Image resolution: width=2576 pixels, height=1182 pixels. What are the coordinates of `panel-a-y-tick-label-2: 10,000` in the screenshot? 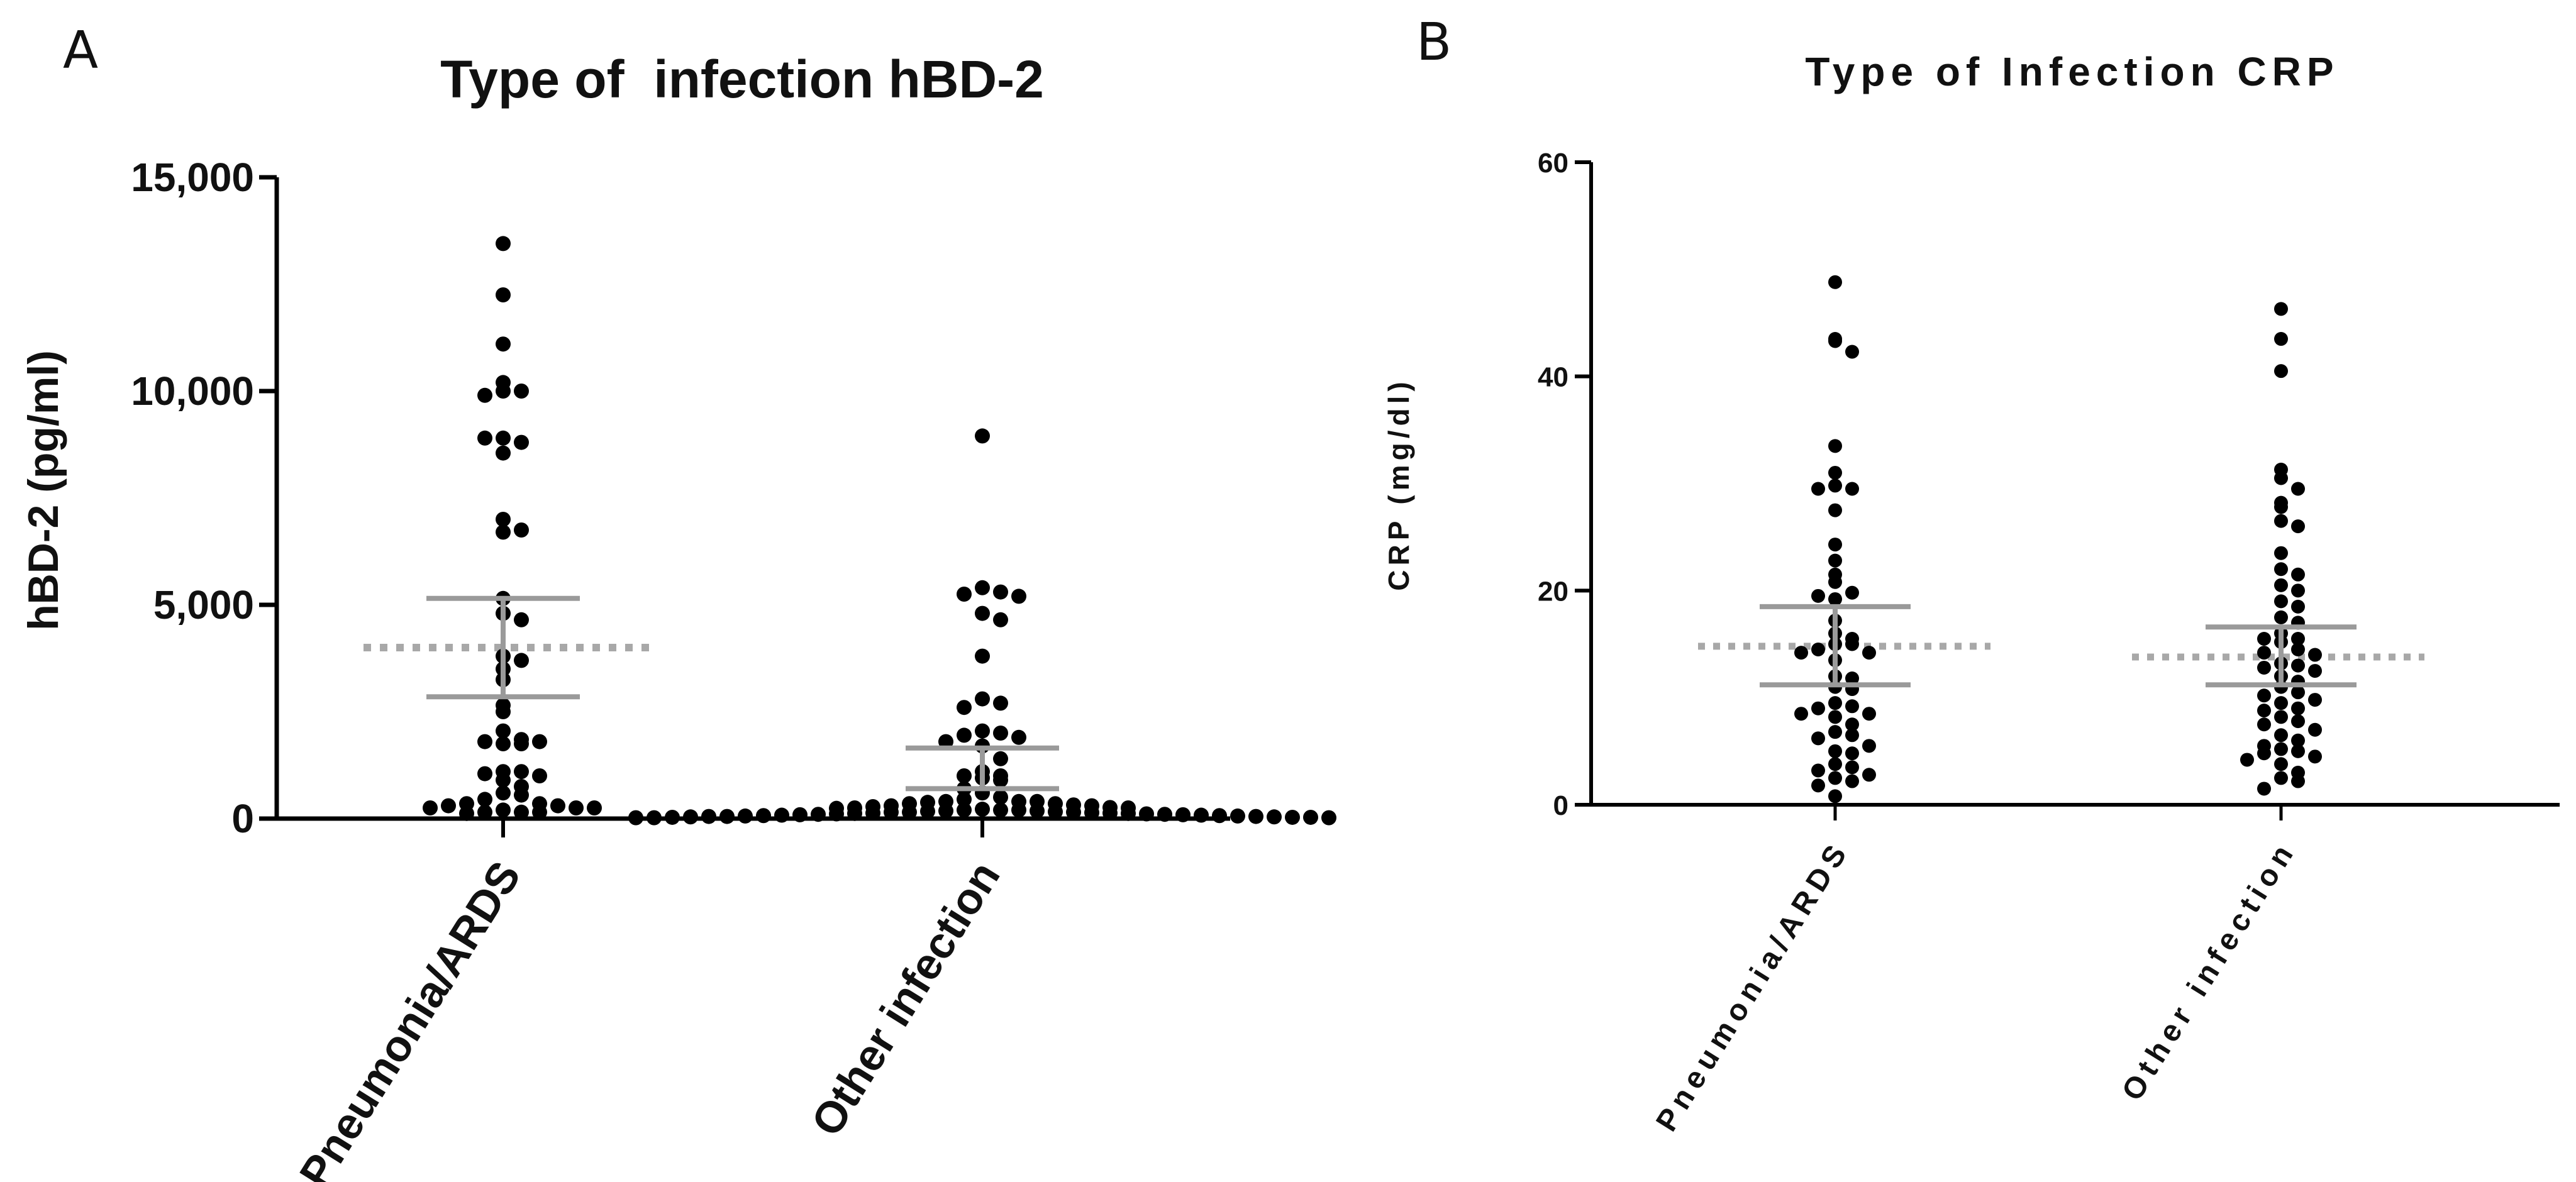 It's located at (192, 391).